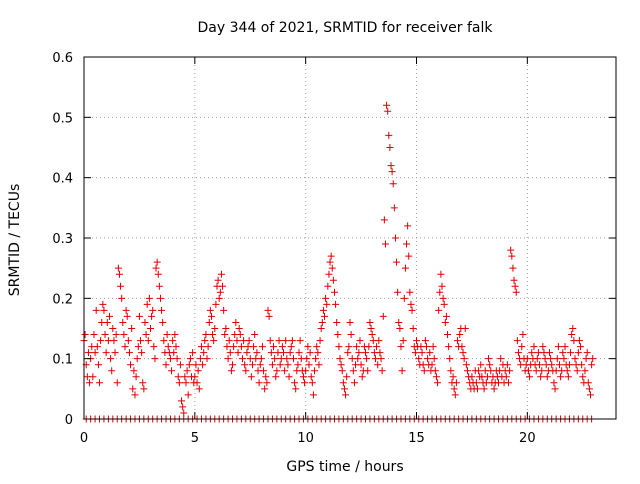 The image size is (640, 484). Describe the element at coordinates (84, 438) in the screenshot. I see `x-tick-label: 0` at that location.